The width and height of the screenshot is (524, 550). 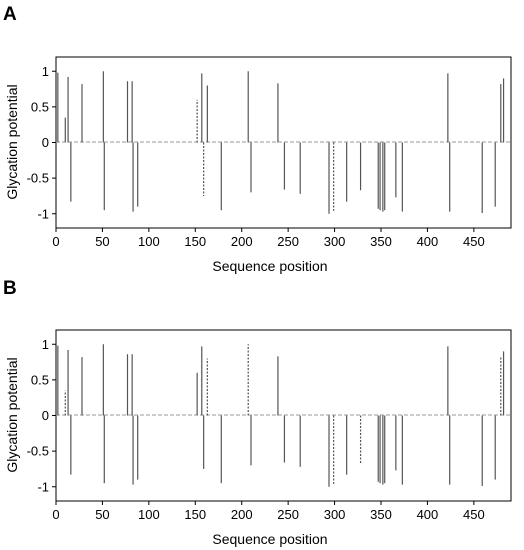 What do you see at coordinates (102, 241) in the screenshot?
I see `panel-a-x-tick-label: 50` at bounding box center [102, 241].